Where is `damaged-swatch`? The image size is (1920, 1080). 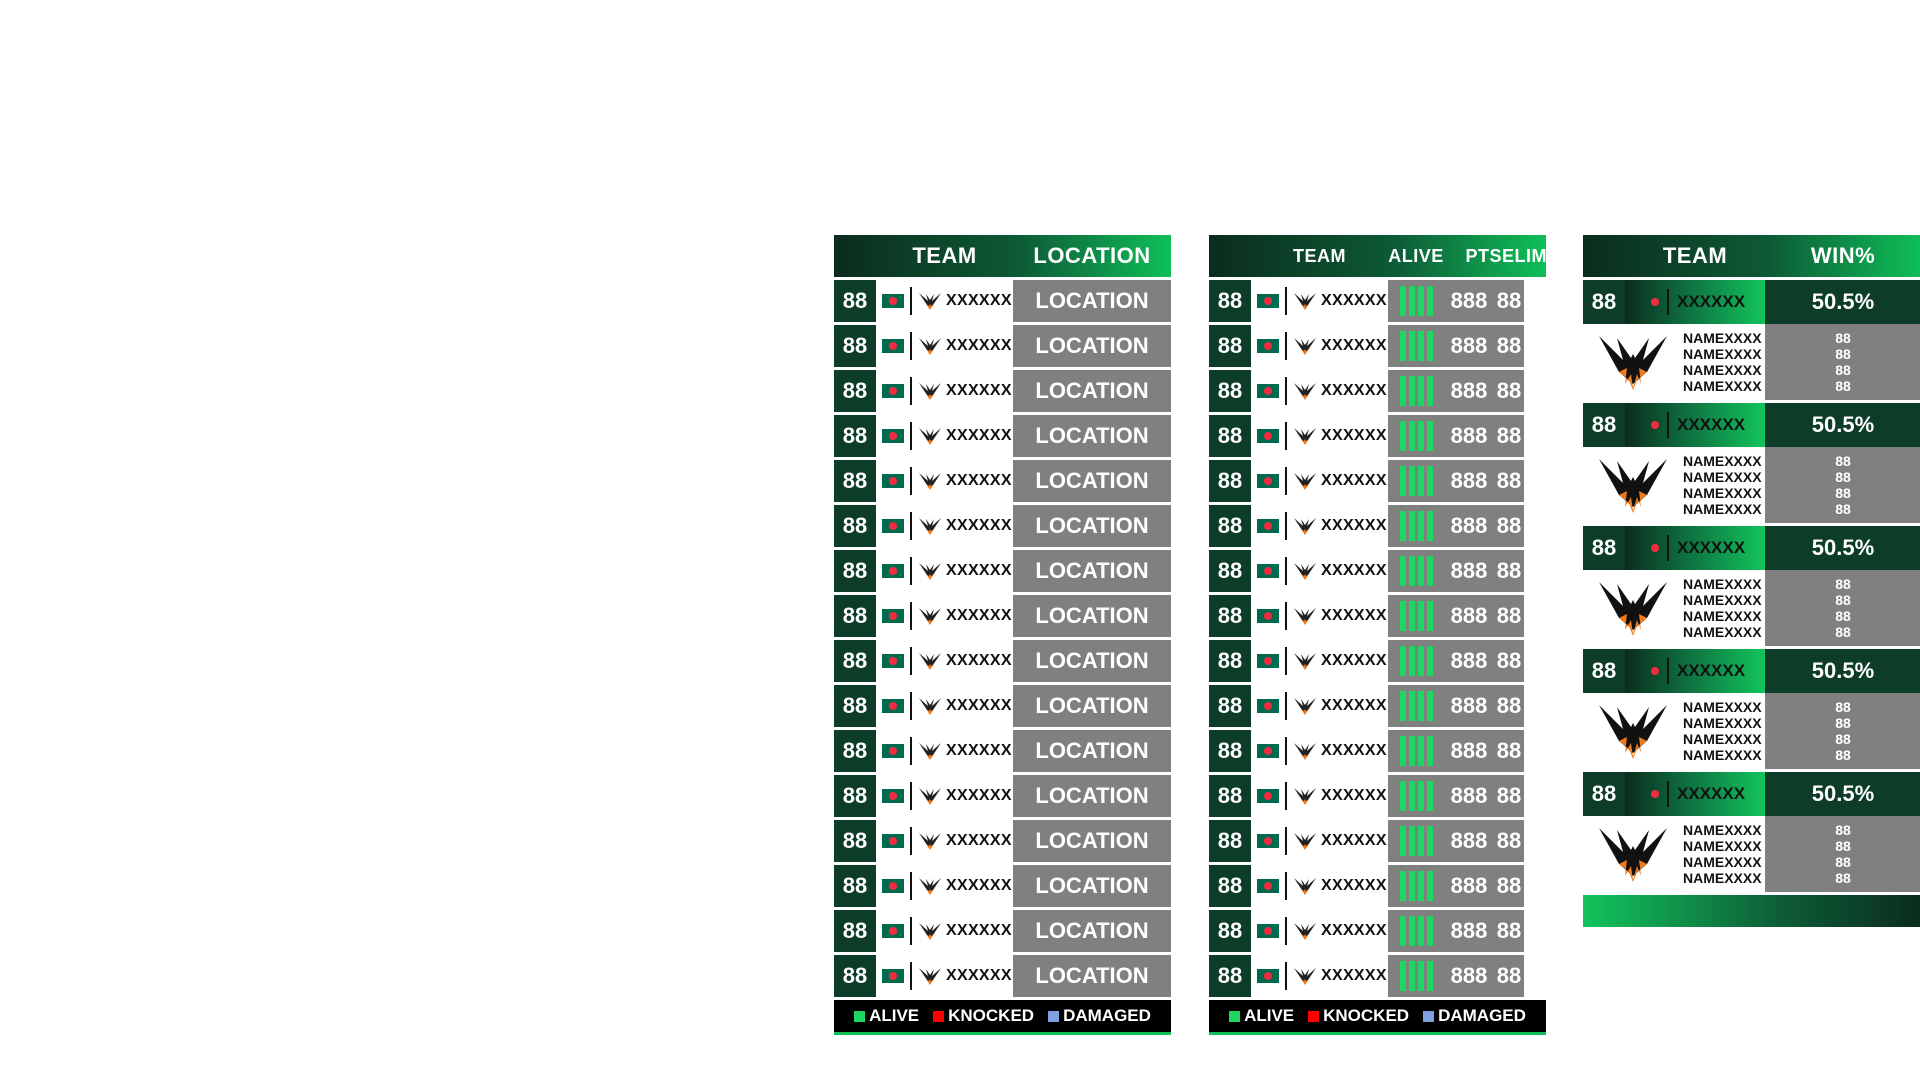
damaged-swatch is located at coordinates (1429, 1016).